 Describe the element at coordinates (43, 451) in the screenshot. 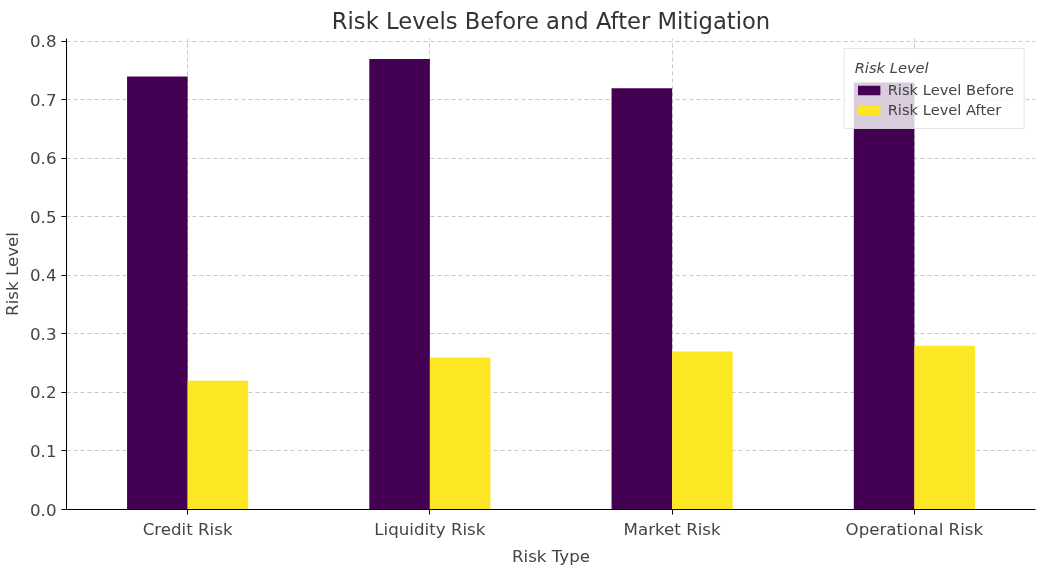

I see `y-tick-label: 0.1` at that location.